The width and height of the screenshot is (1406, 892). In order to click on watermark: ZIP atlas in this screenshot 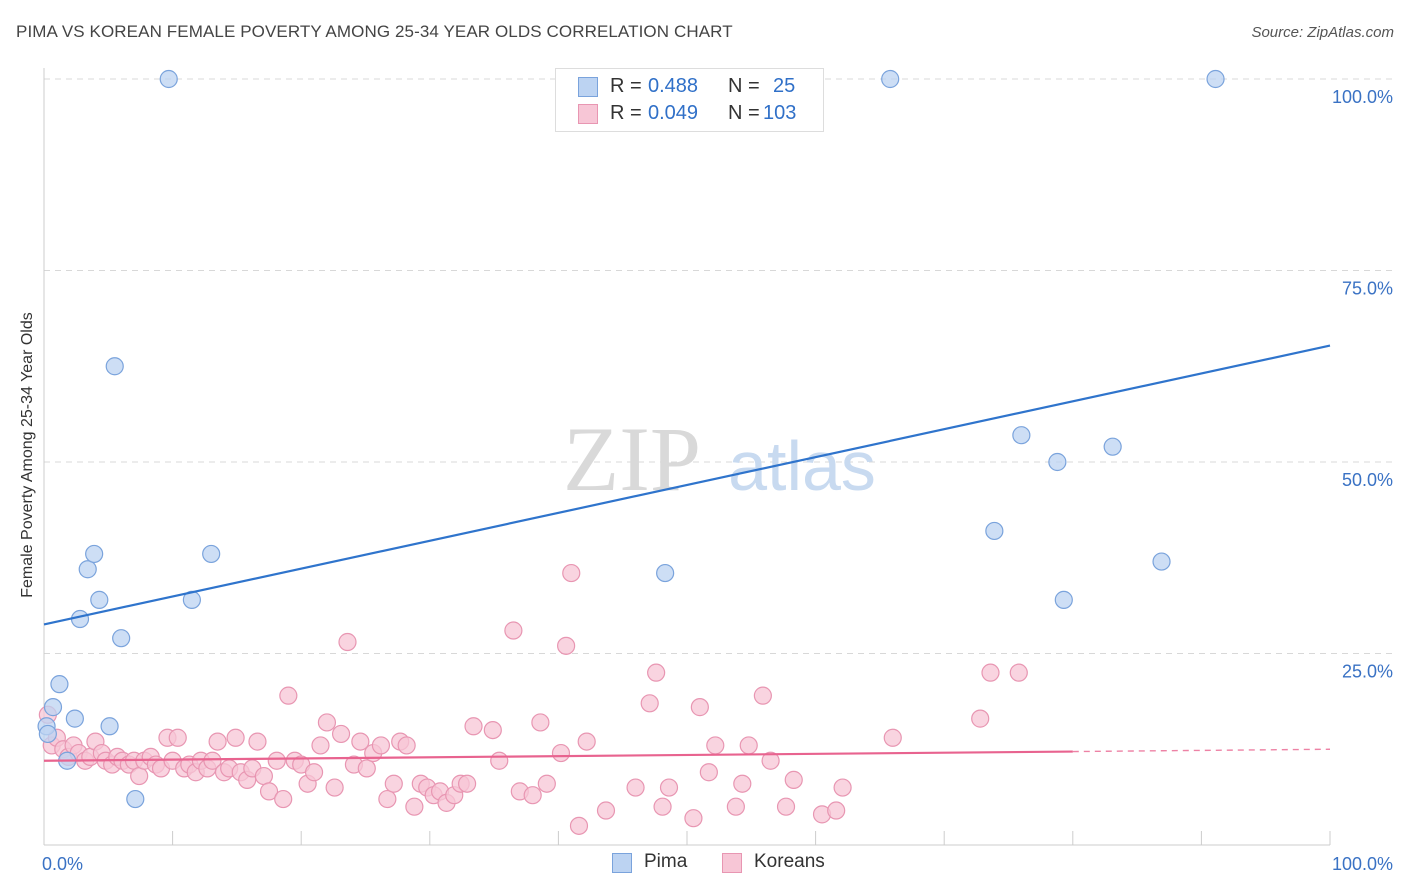, I will do `click(719, 459)`.